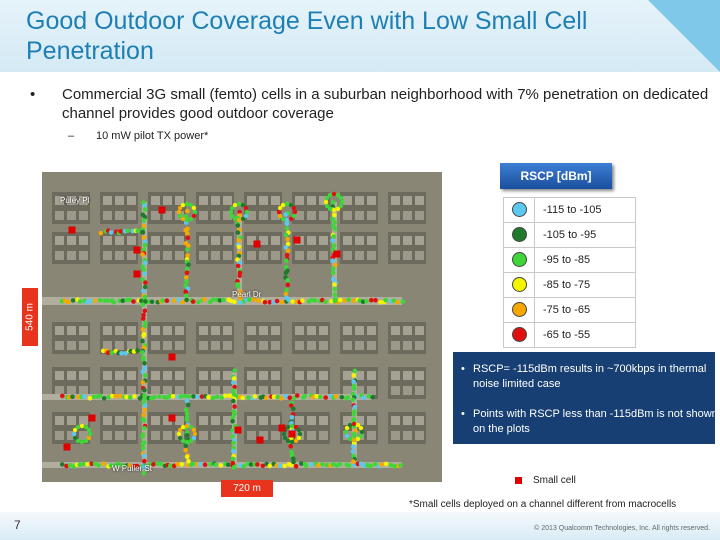  Describe the element at coordinates (17, 525) in the screenshot. I see `page-number: 7` at that location.